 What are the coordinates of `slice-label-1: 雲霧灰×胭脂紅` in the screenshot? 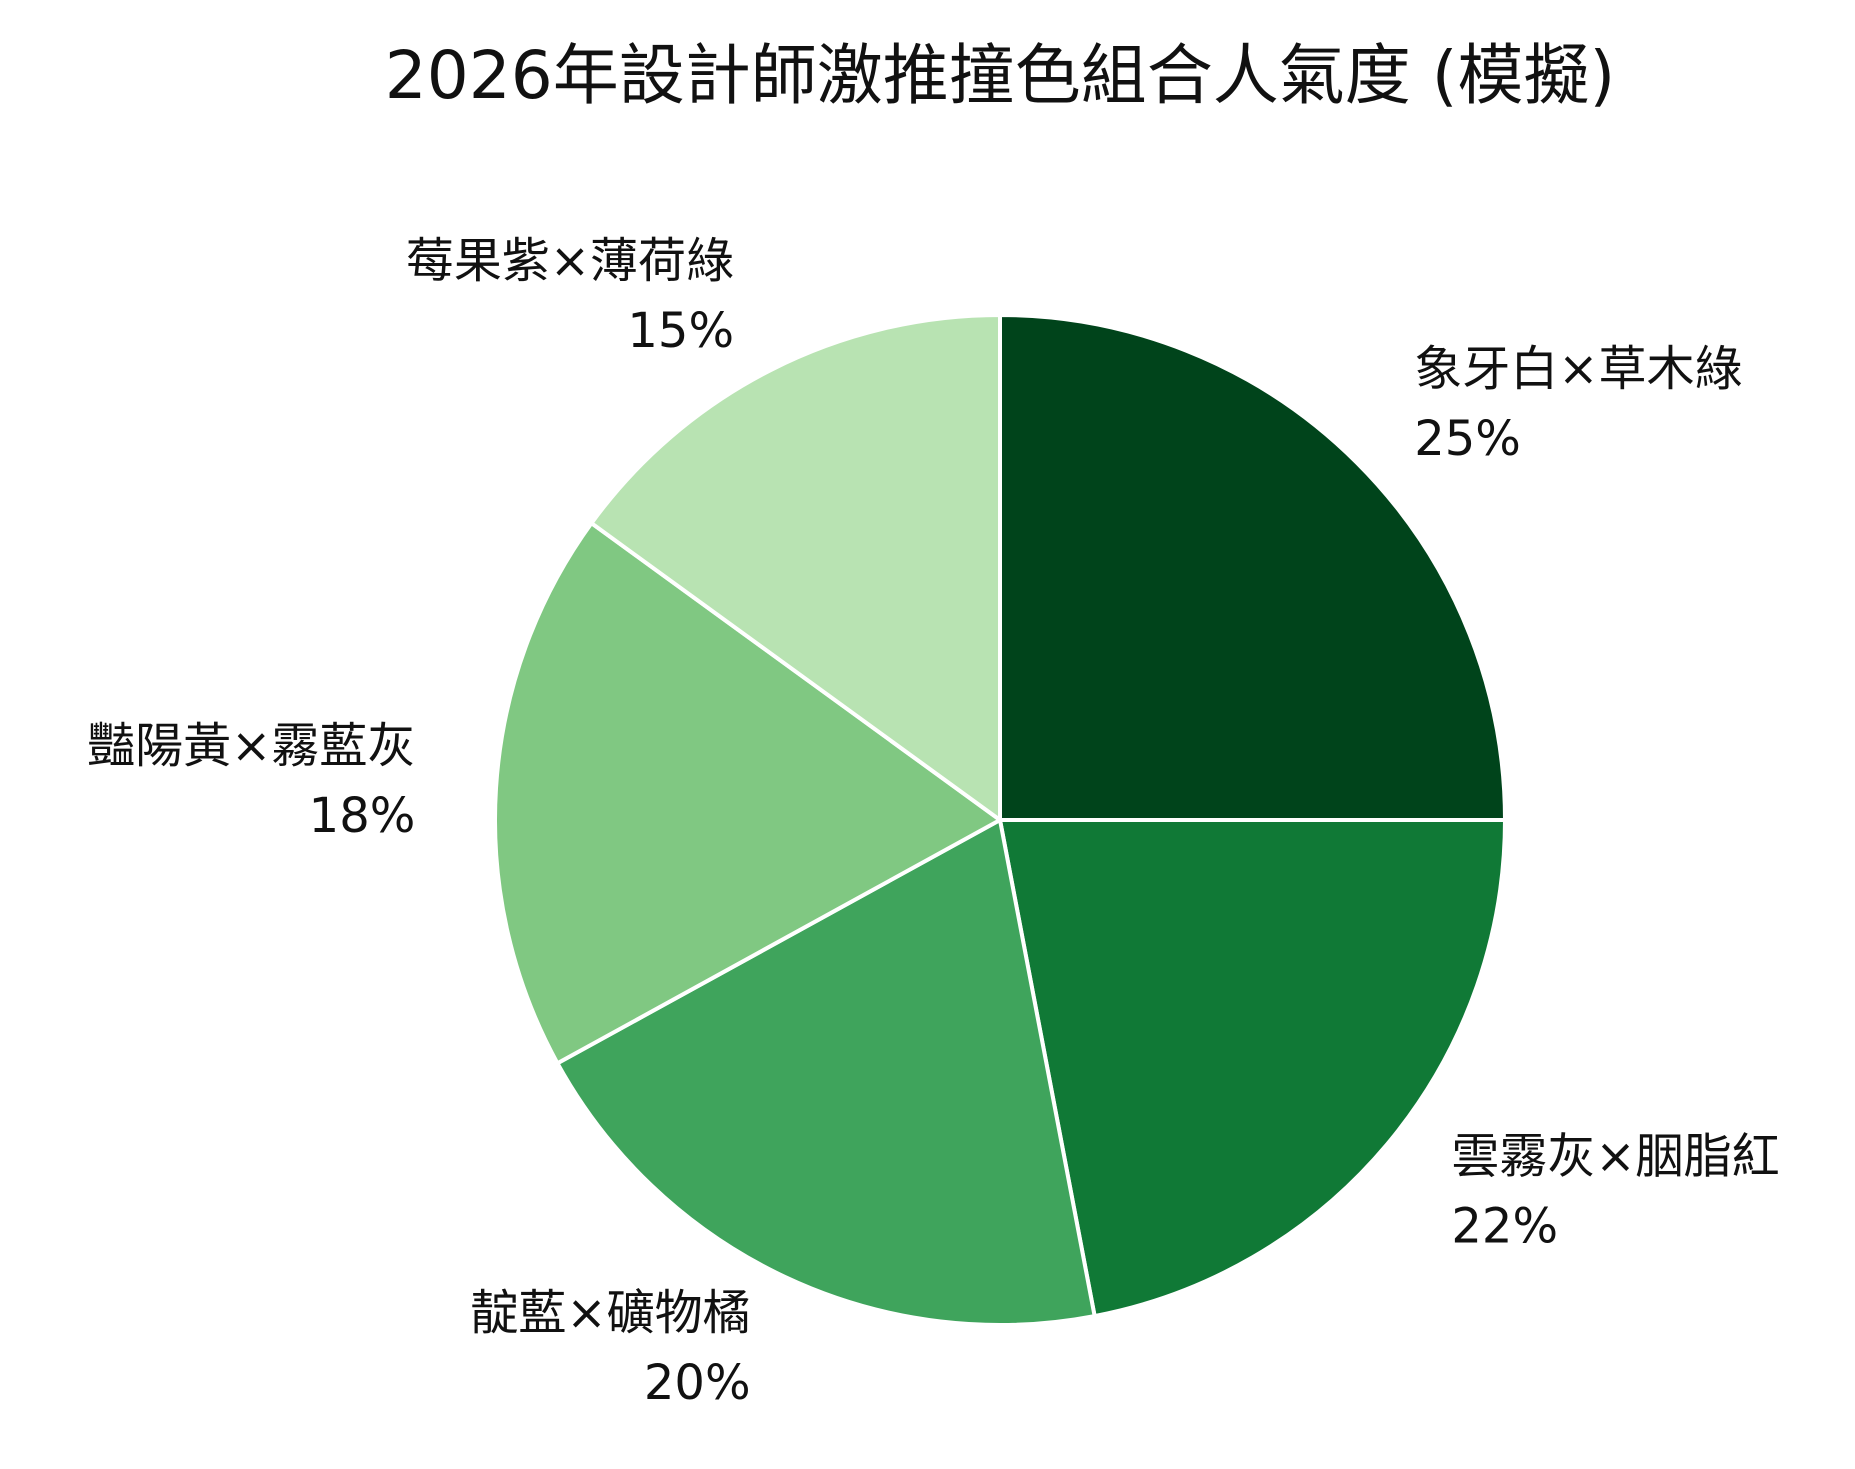 It's located at (1615, 1156).